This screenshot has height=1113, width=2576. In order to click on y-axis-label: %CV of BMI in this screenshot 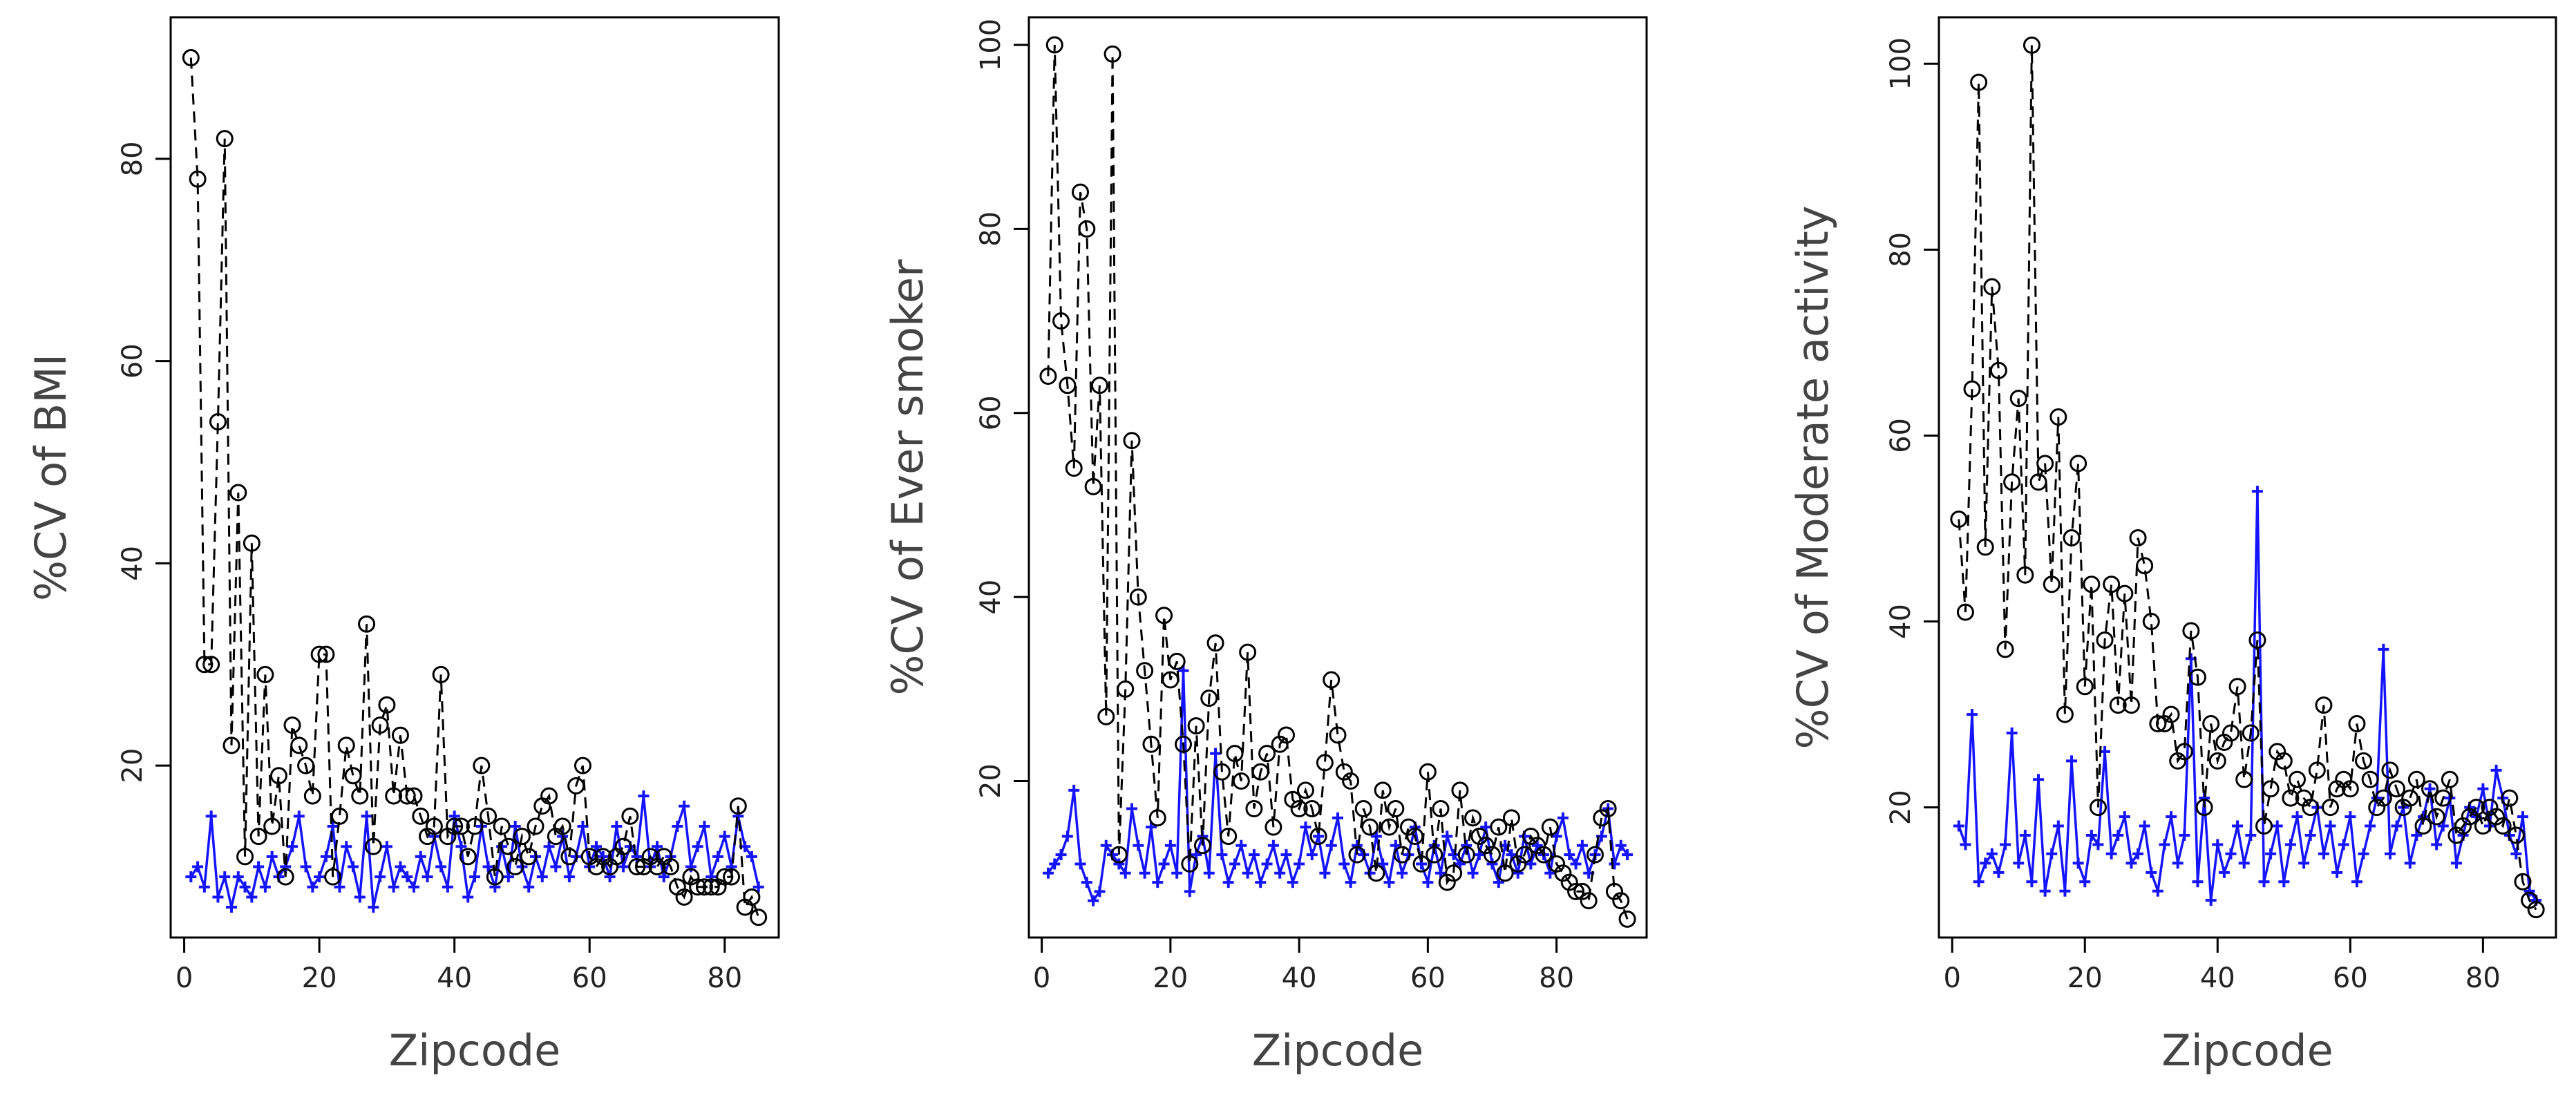, I will do `click(51, 477)`.